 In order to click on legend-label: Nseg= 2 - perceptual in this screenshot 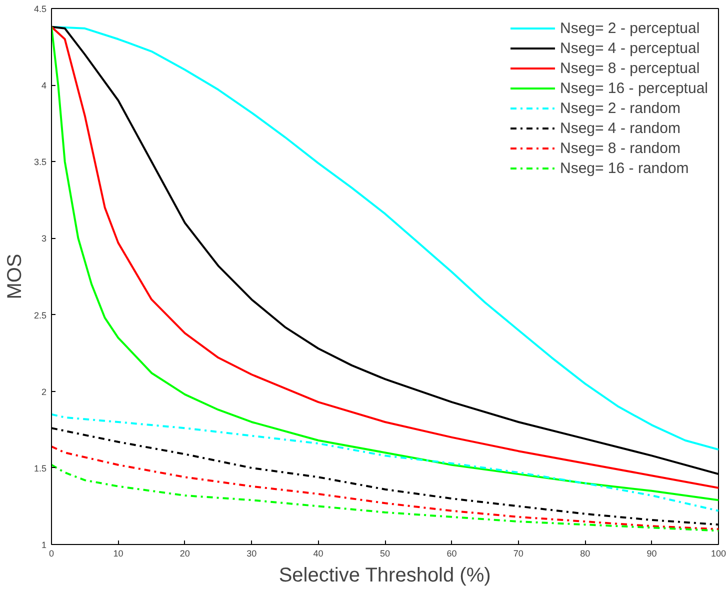, I will do `click(630, 28)`.